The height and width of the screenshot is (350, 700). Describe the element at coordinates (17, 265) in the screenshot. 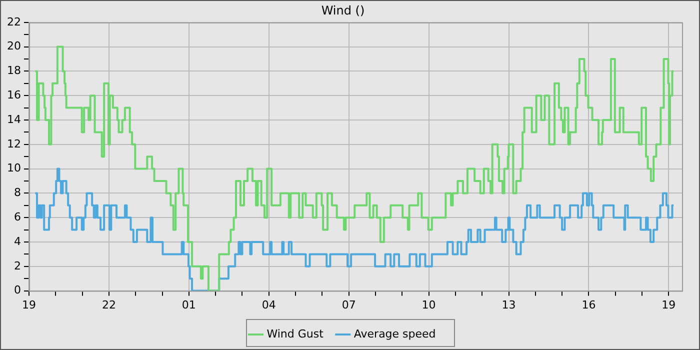

I see `y-tick-label: 2` at that location.